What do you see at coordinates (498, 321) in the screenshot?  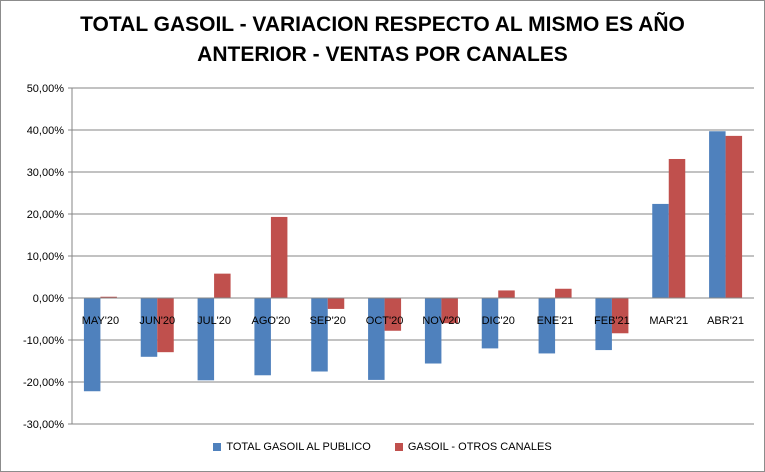 I see `x-tick-label: DIC'20` at bounding box center [498, 321].